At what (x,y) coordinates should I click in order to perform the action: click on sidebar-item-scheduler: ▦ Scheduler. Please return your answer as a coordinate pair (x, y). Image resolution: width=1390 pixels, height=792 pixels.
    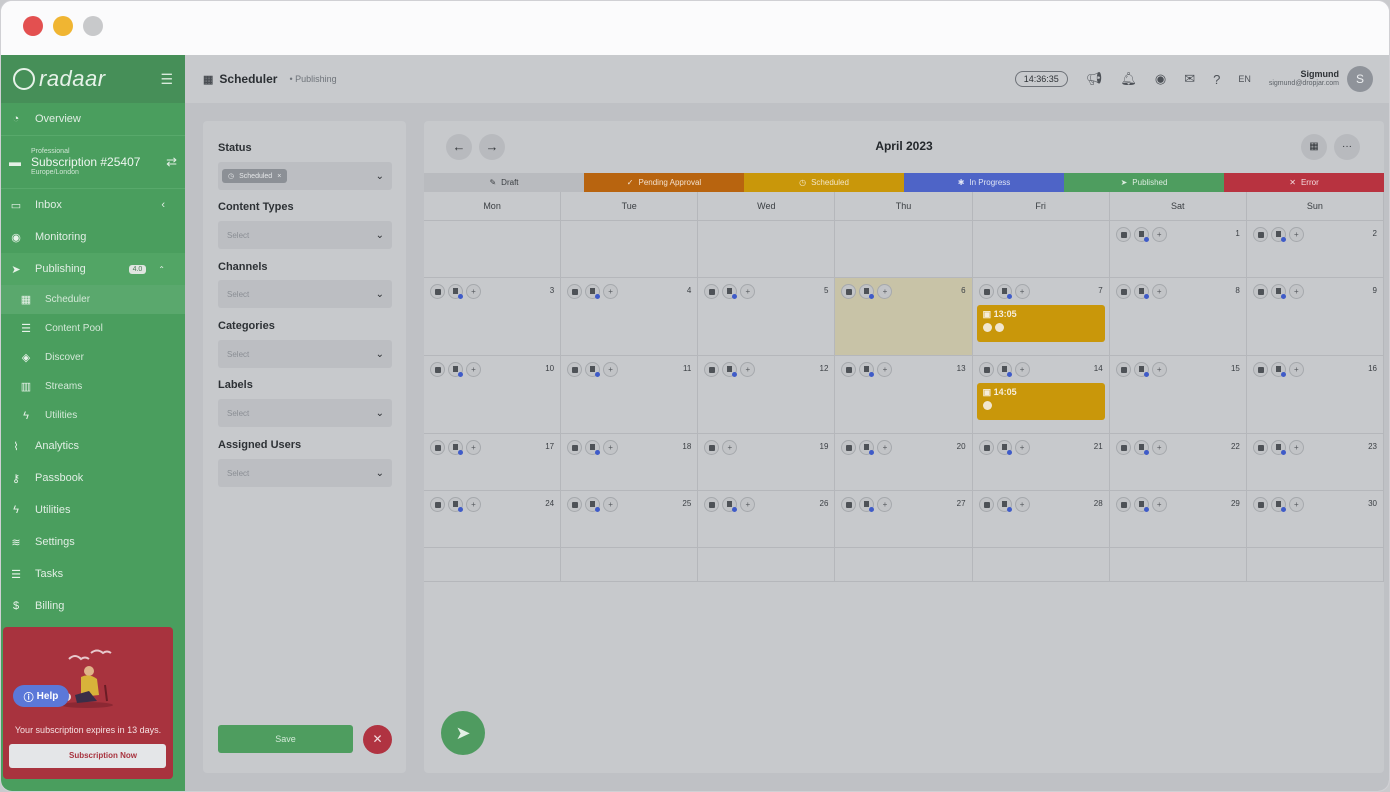
    Looking at the image, I should click on (93, 299).